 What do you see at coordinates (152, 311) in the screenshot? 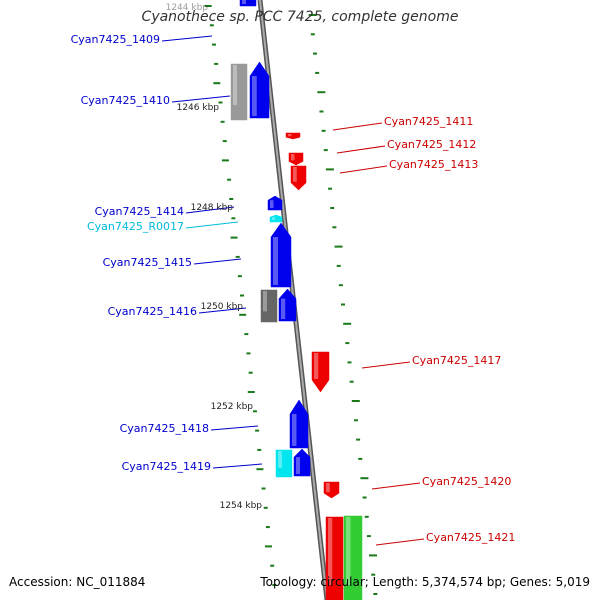
I see `gene-label: Cyan7425_1416` at bounding box center [152, 311].